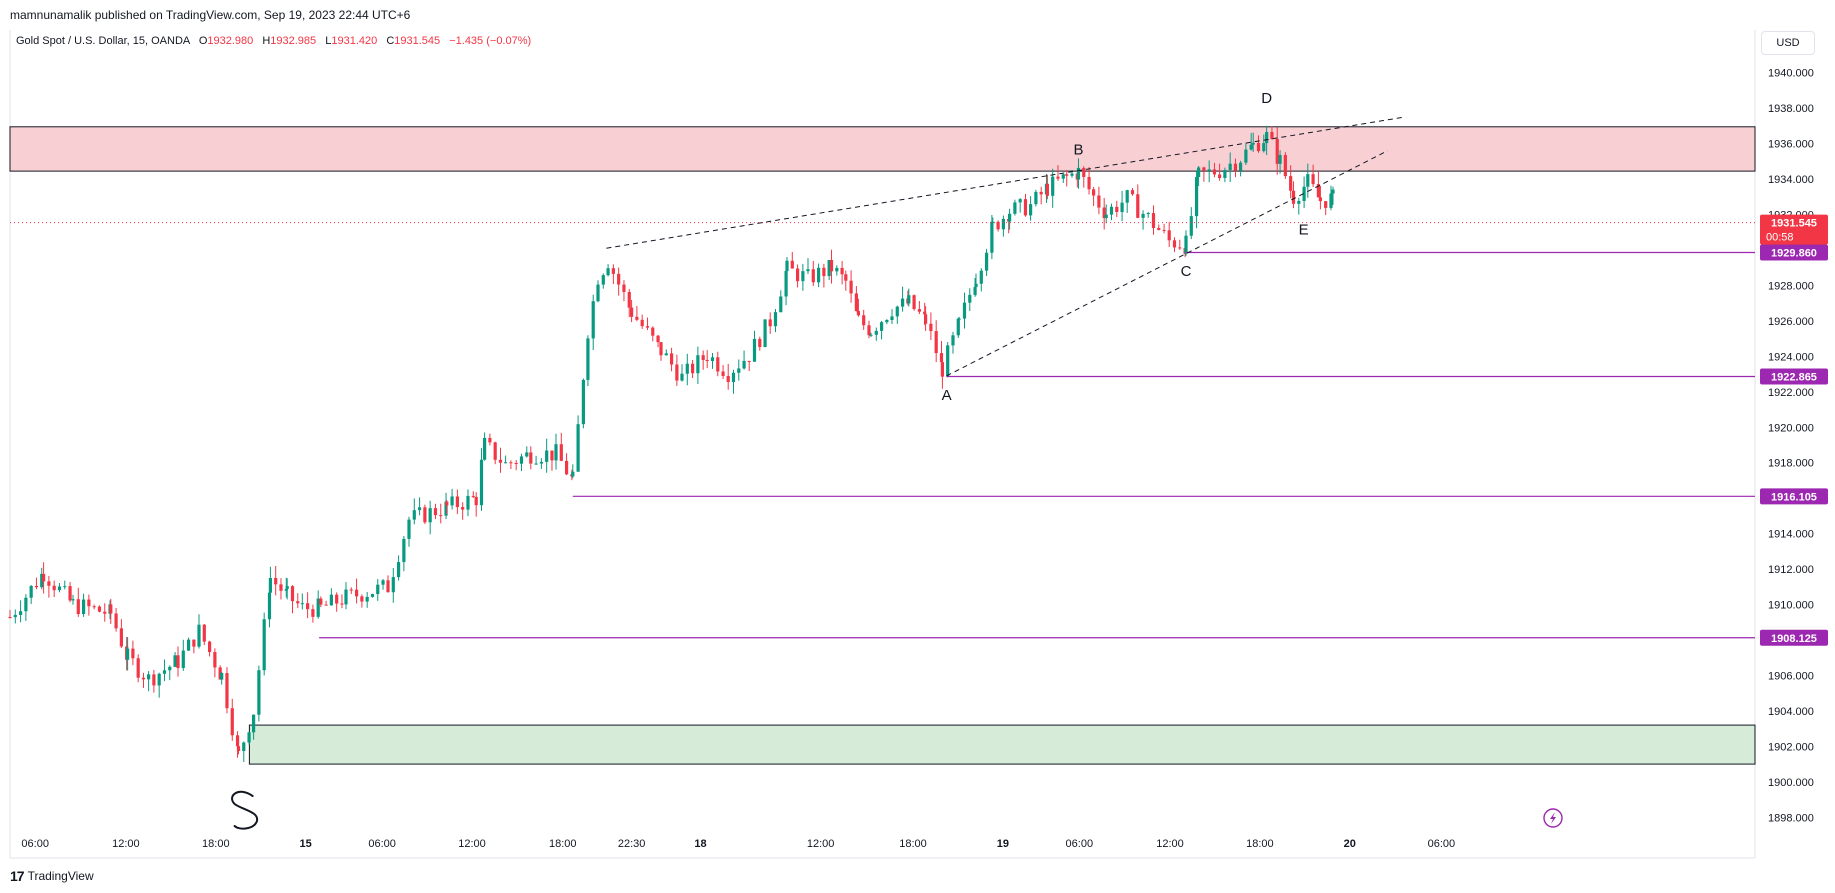 This screenshot has width=1835, height=893. I want to click on footer-branding: 17 TradingView, so click(52, 876).